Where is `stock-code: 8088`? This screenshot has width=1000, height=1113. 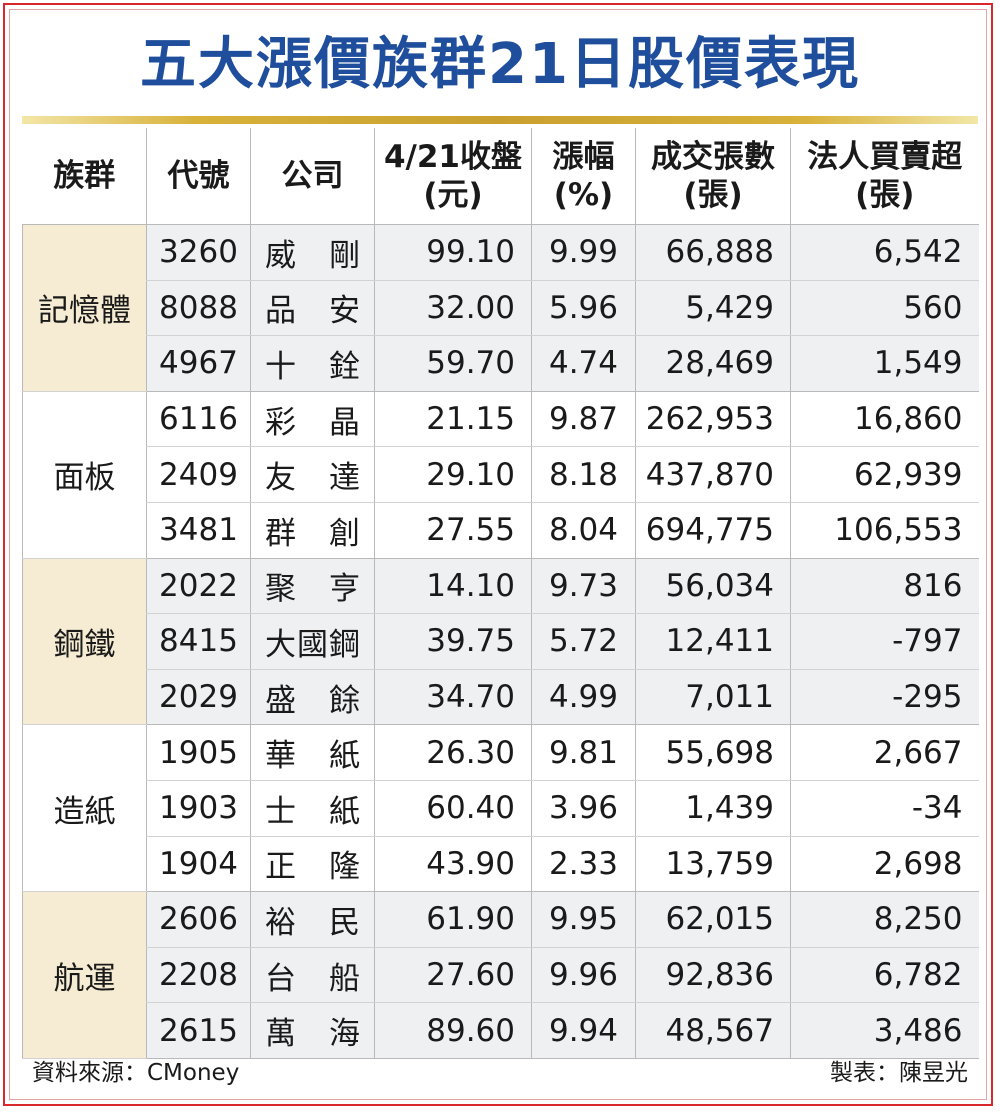
stock-code: 8088 is located at coordinates (198, 308).